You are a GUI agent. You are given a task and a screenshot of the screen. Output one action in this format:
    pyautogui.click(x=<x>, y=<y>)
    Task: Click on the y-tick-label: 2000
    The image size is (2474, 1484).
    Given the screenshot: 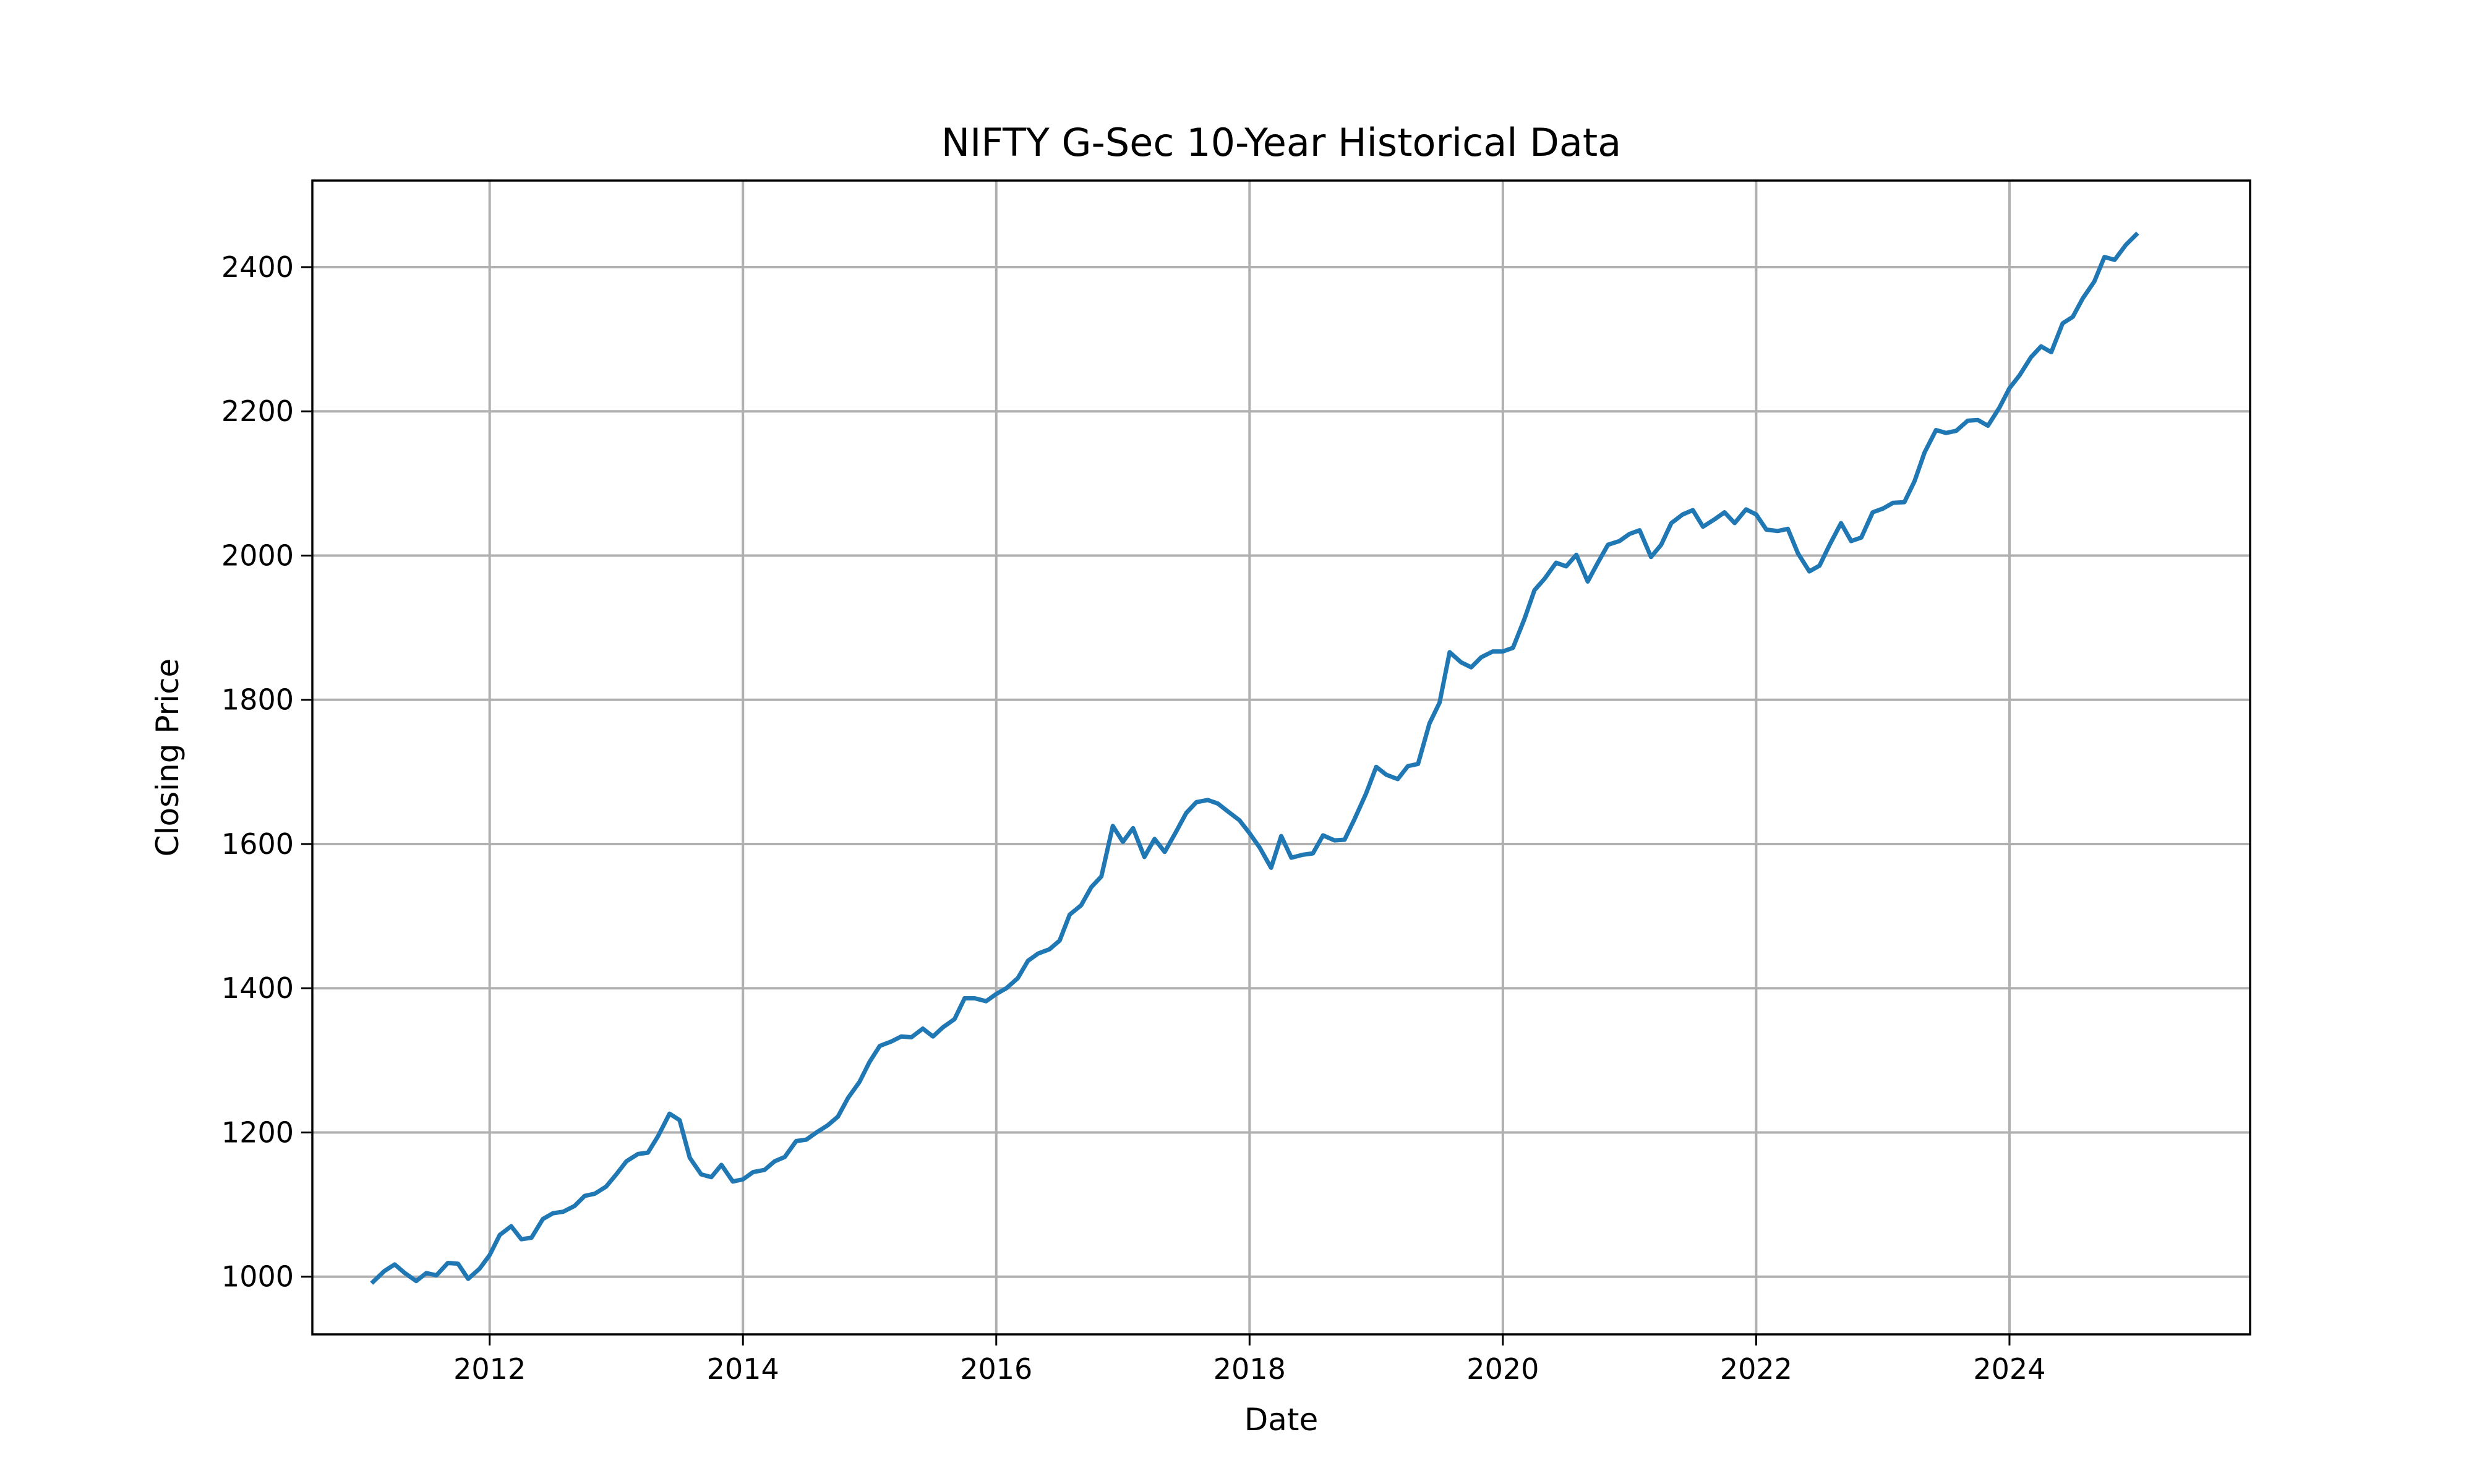 What is the action you would take?
    pyautogui.click(x=257, y=555)
    